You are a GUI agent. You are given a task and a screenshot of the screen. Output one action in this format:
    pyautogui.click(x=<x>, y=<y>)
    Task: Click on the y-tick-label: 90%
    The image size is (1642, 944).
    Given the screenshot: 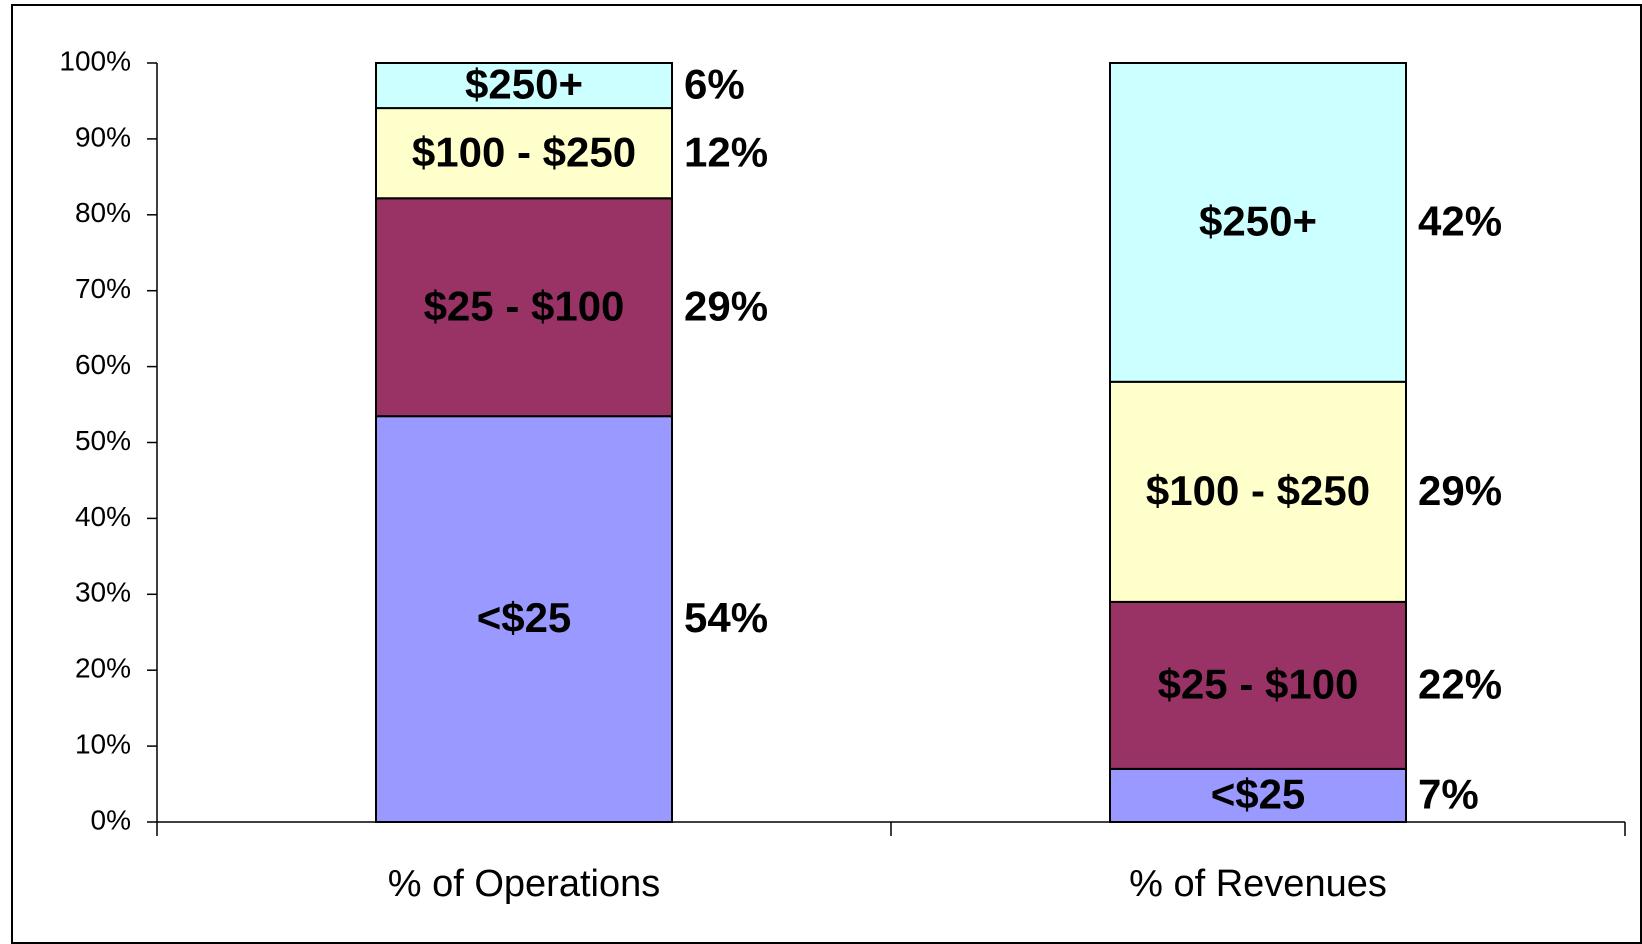 What is the action you would take?
    pyautogui.click(x=103, y=136)
    